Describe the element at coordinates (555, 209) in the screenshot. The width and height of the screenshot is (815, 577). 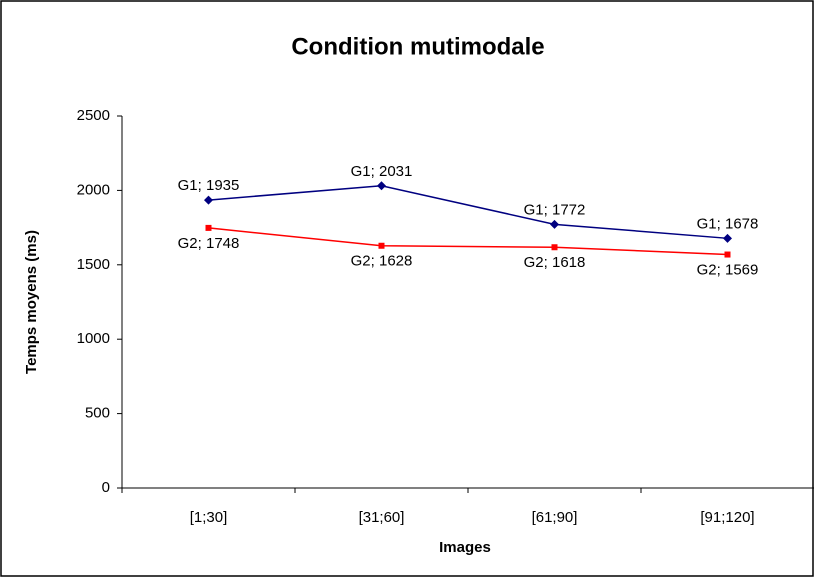
I see `data-label: G1; 1772` at that location.